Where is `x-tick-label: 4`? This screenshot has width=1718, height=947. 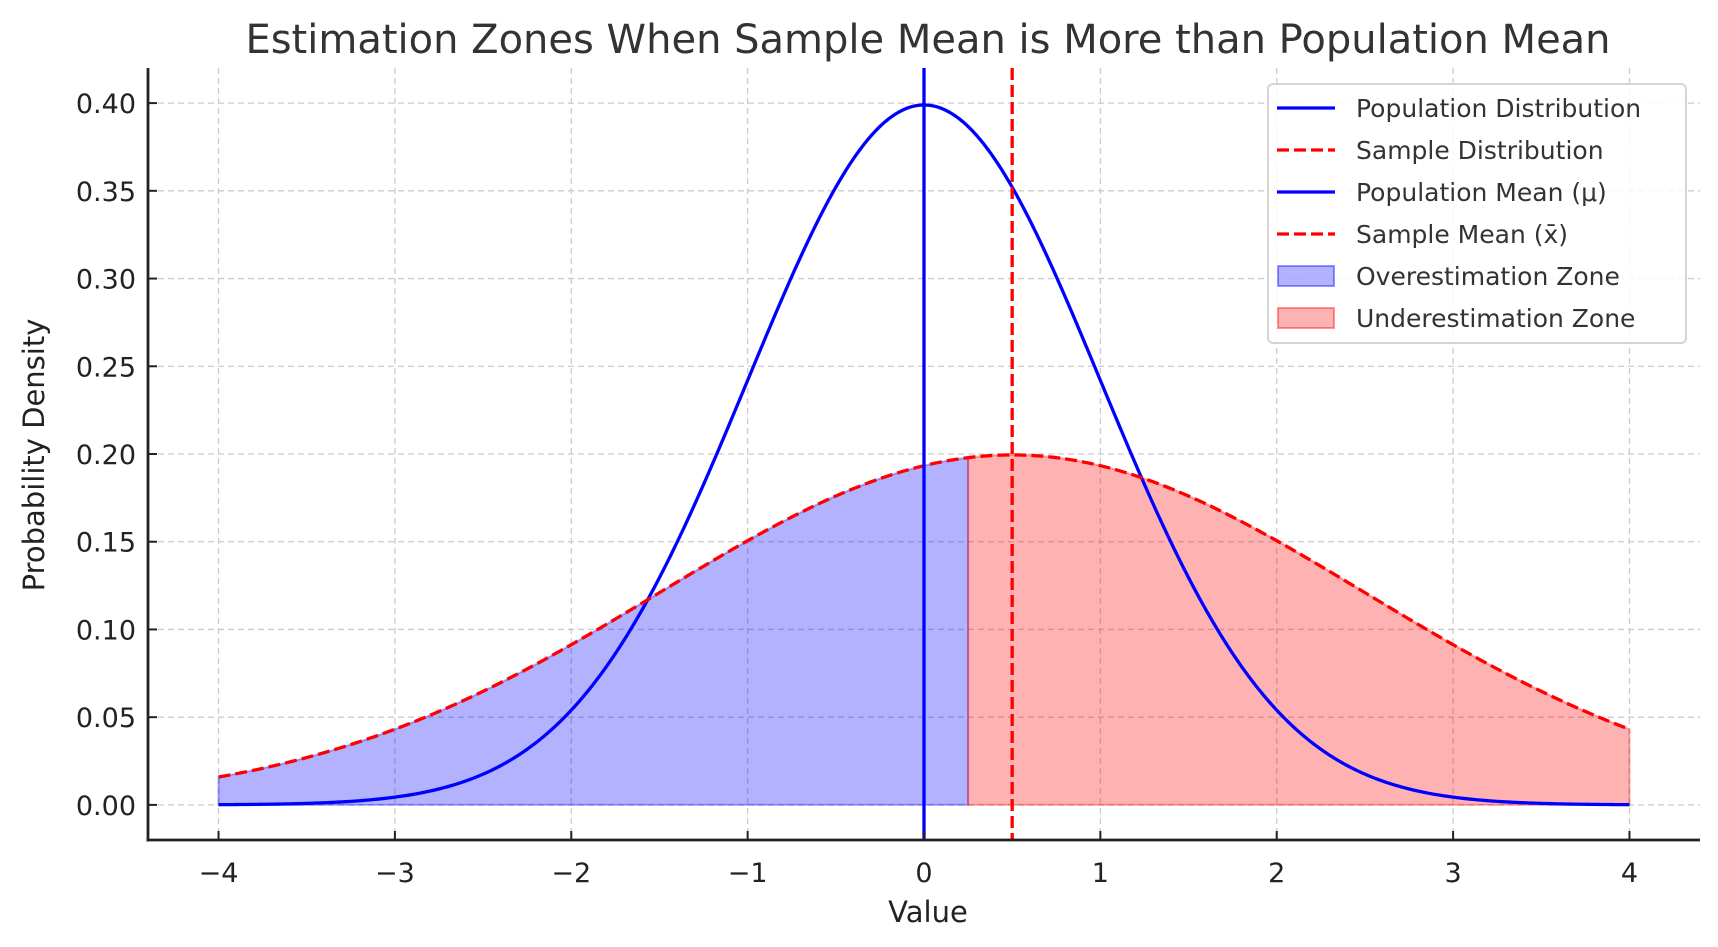 x-tick-label: 4 is located at coordinates (1629, 873).